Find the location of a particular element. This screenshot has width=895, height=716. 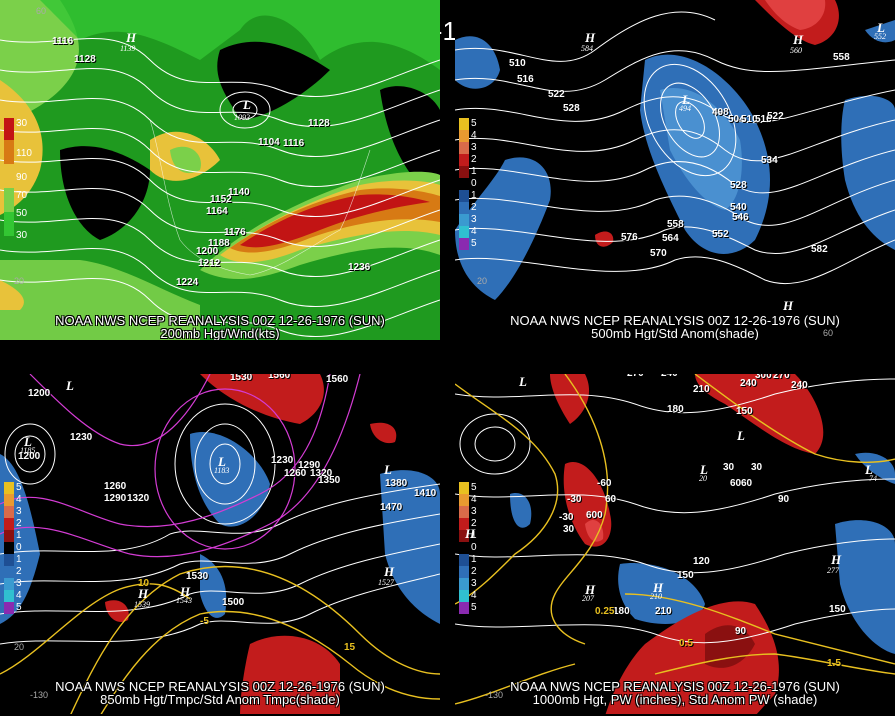

contour-label: 1116 is located at coordinates (294, 143).